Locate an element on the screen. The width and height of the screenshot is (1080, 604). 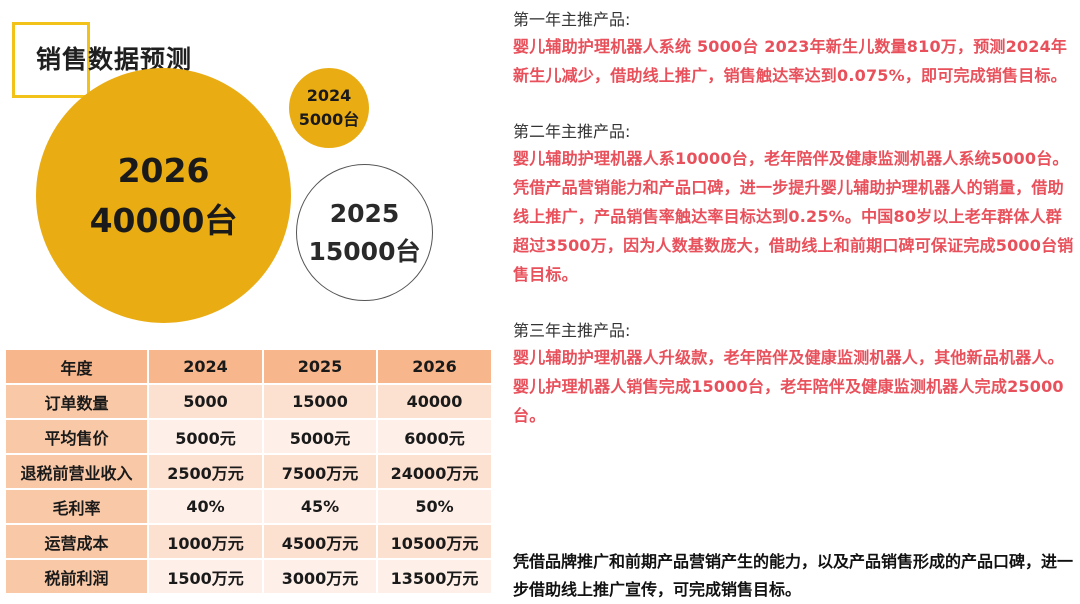
table-cell: 15000 is located at coordinates (320, 401).